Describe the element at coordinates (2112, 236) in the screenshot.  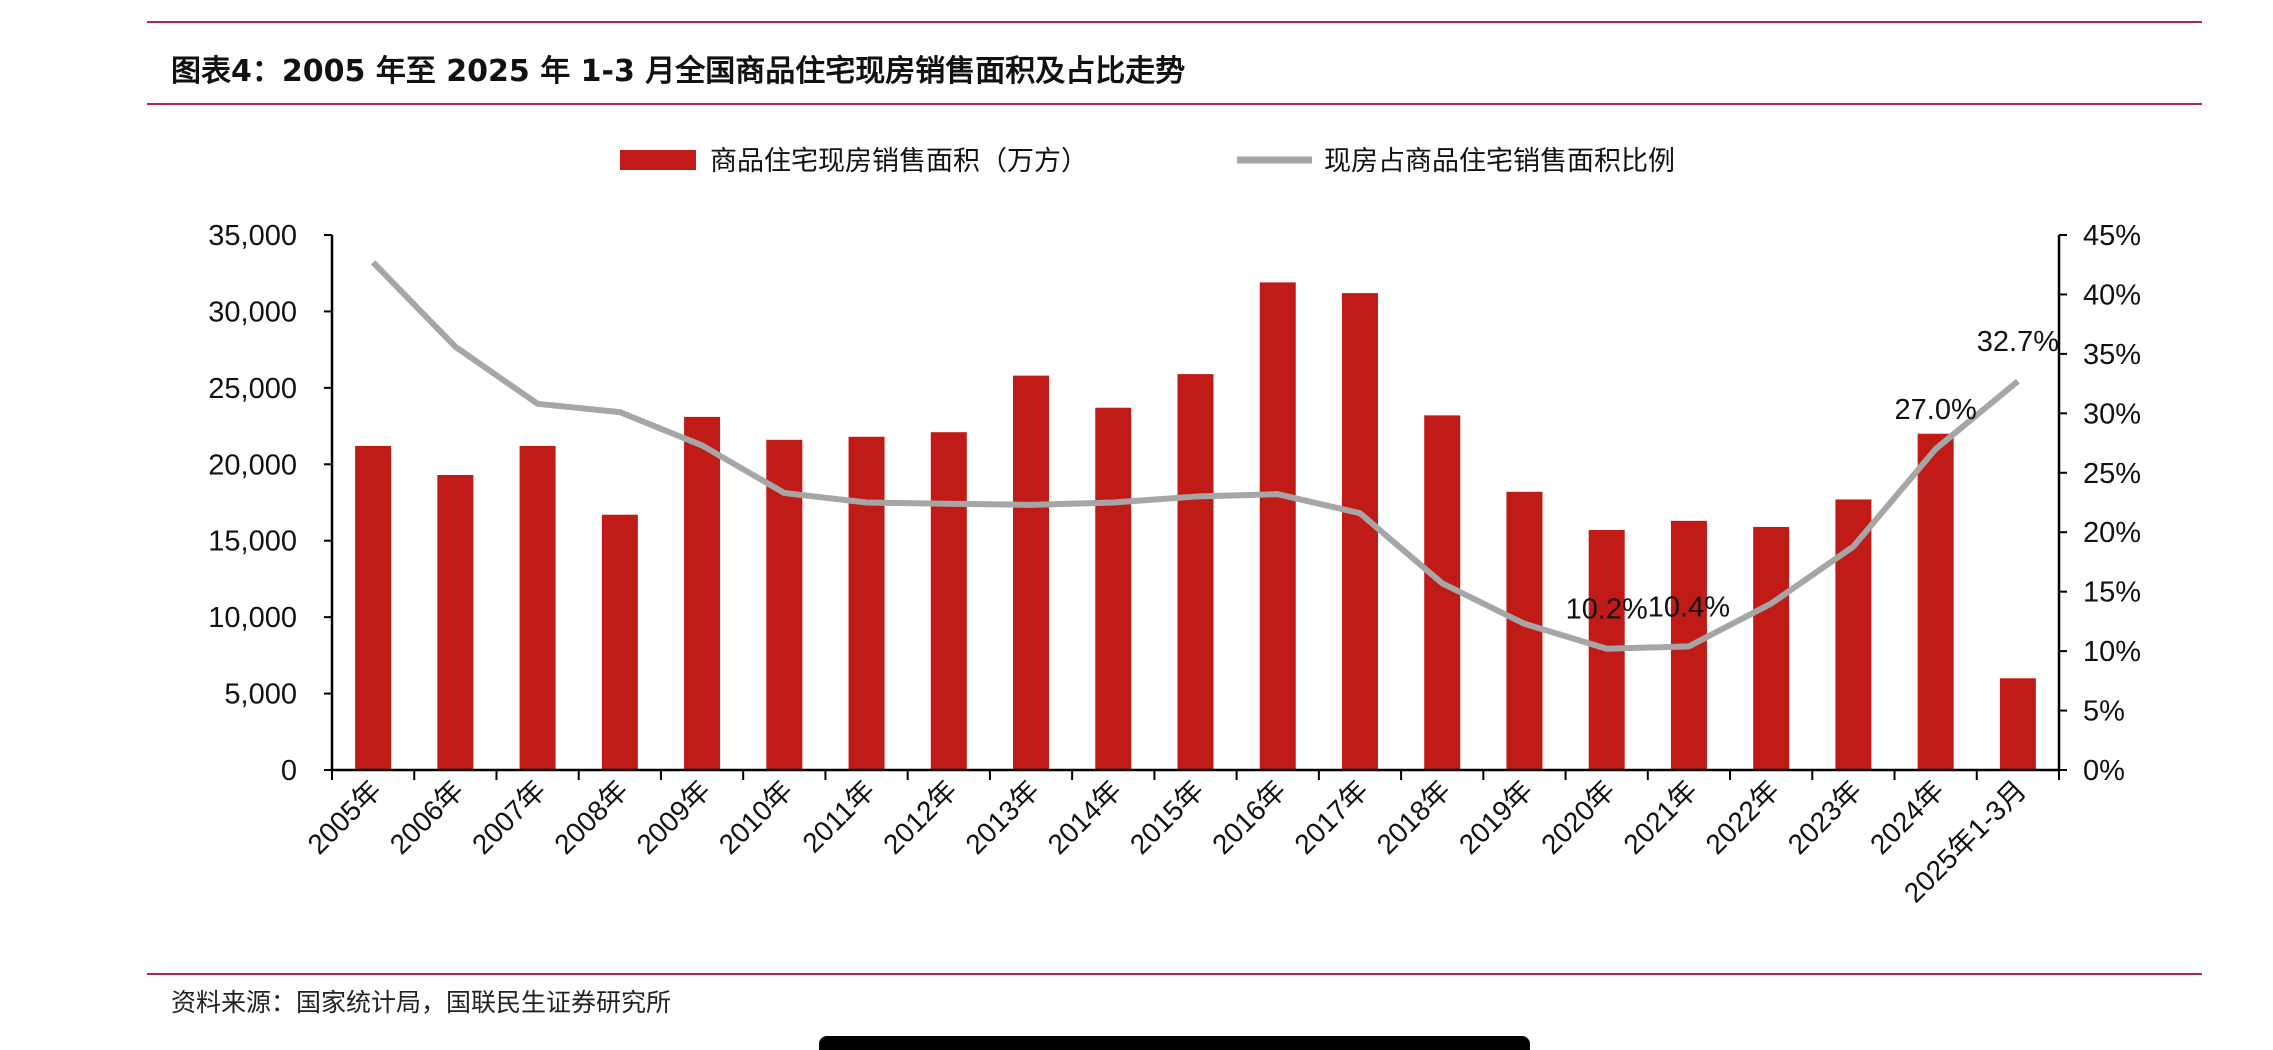
I see `right-tick-label: 45%` at that location.